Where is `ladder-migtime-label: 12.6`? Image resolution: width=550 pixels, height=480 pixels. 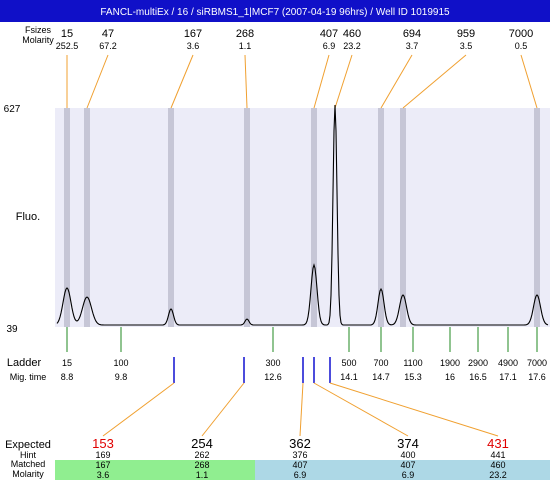
ladder-migtime-label: 12.6 is located at coordinates (273, 377).